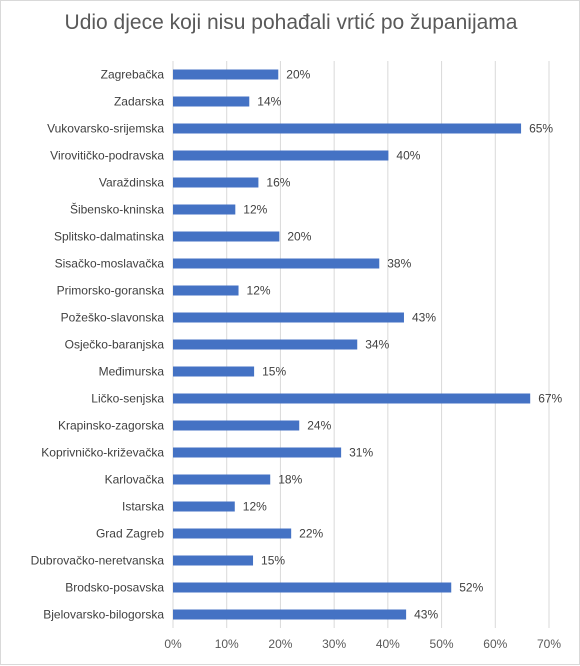 Image resolution: width=580 pixels, height=666 pixels. What do you see at coordinates (111, 426) in the screenshot?
I see `category-label: Krapinsko-zagorska` at bounding box center [111, 426].